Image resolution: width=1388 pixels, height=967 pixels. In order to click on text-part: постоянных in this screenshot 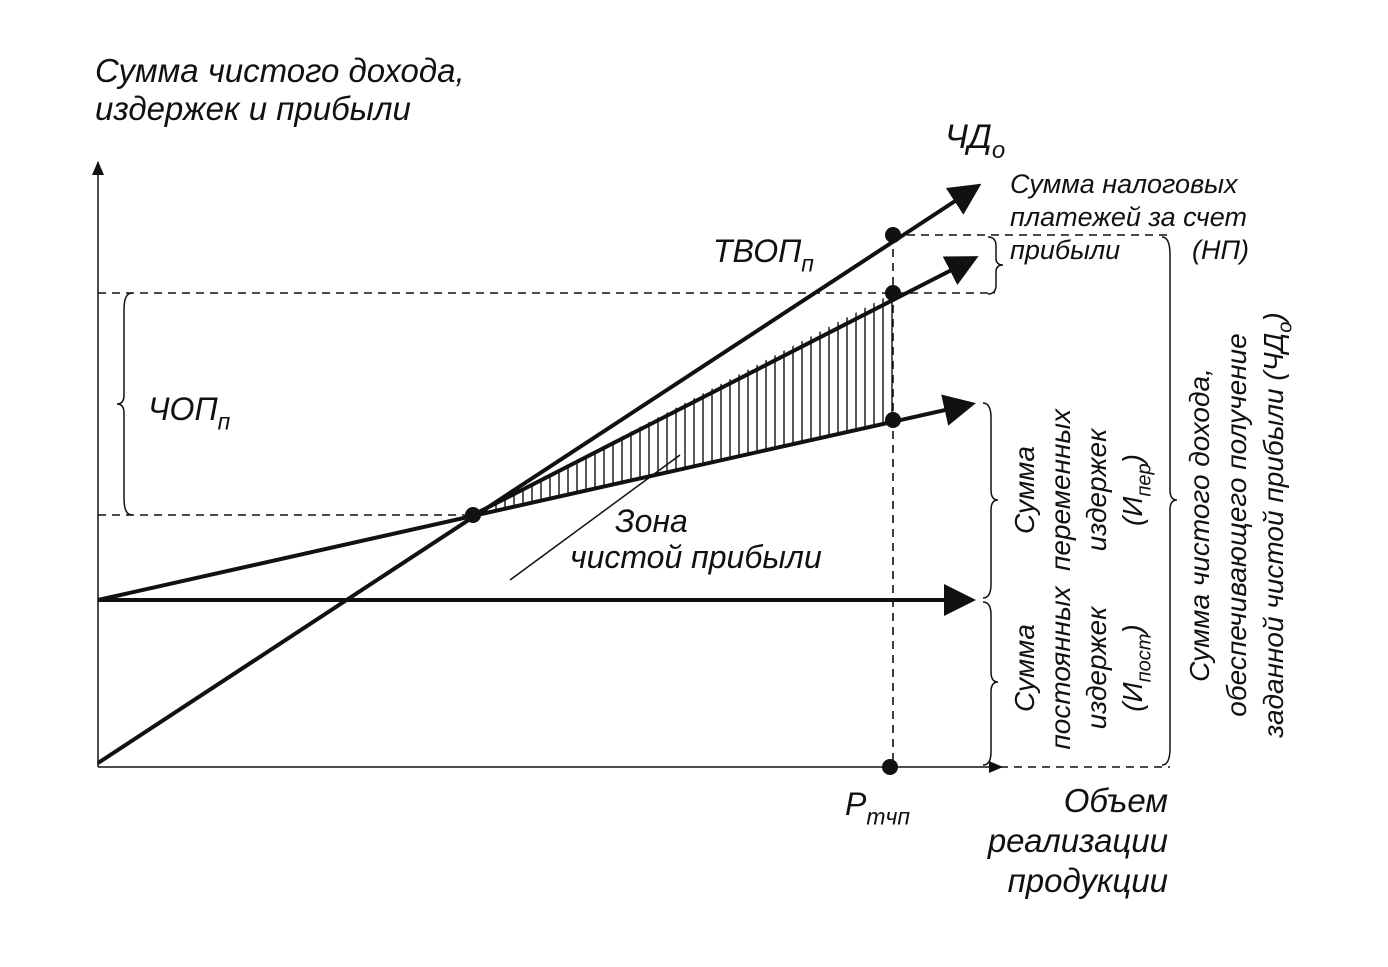, I will do `click(1060, 667)`.